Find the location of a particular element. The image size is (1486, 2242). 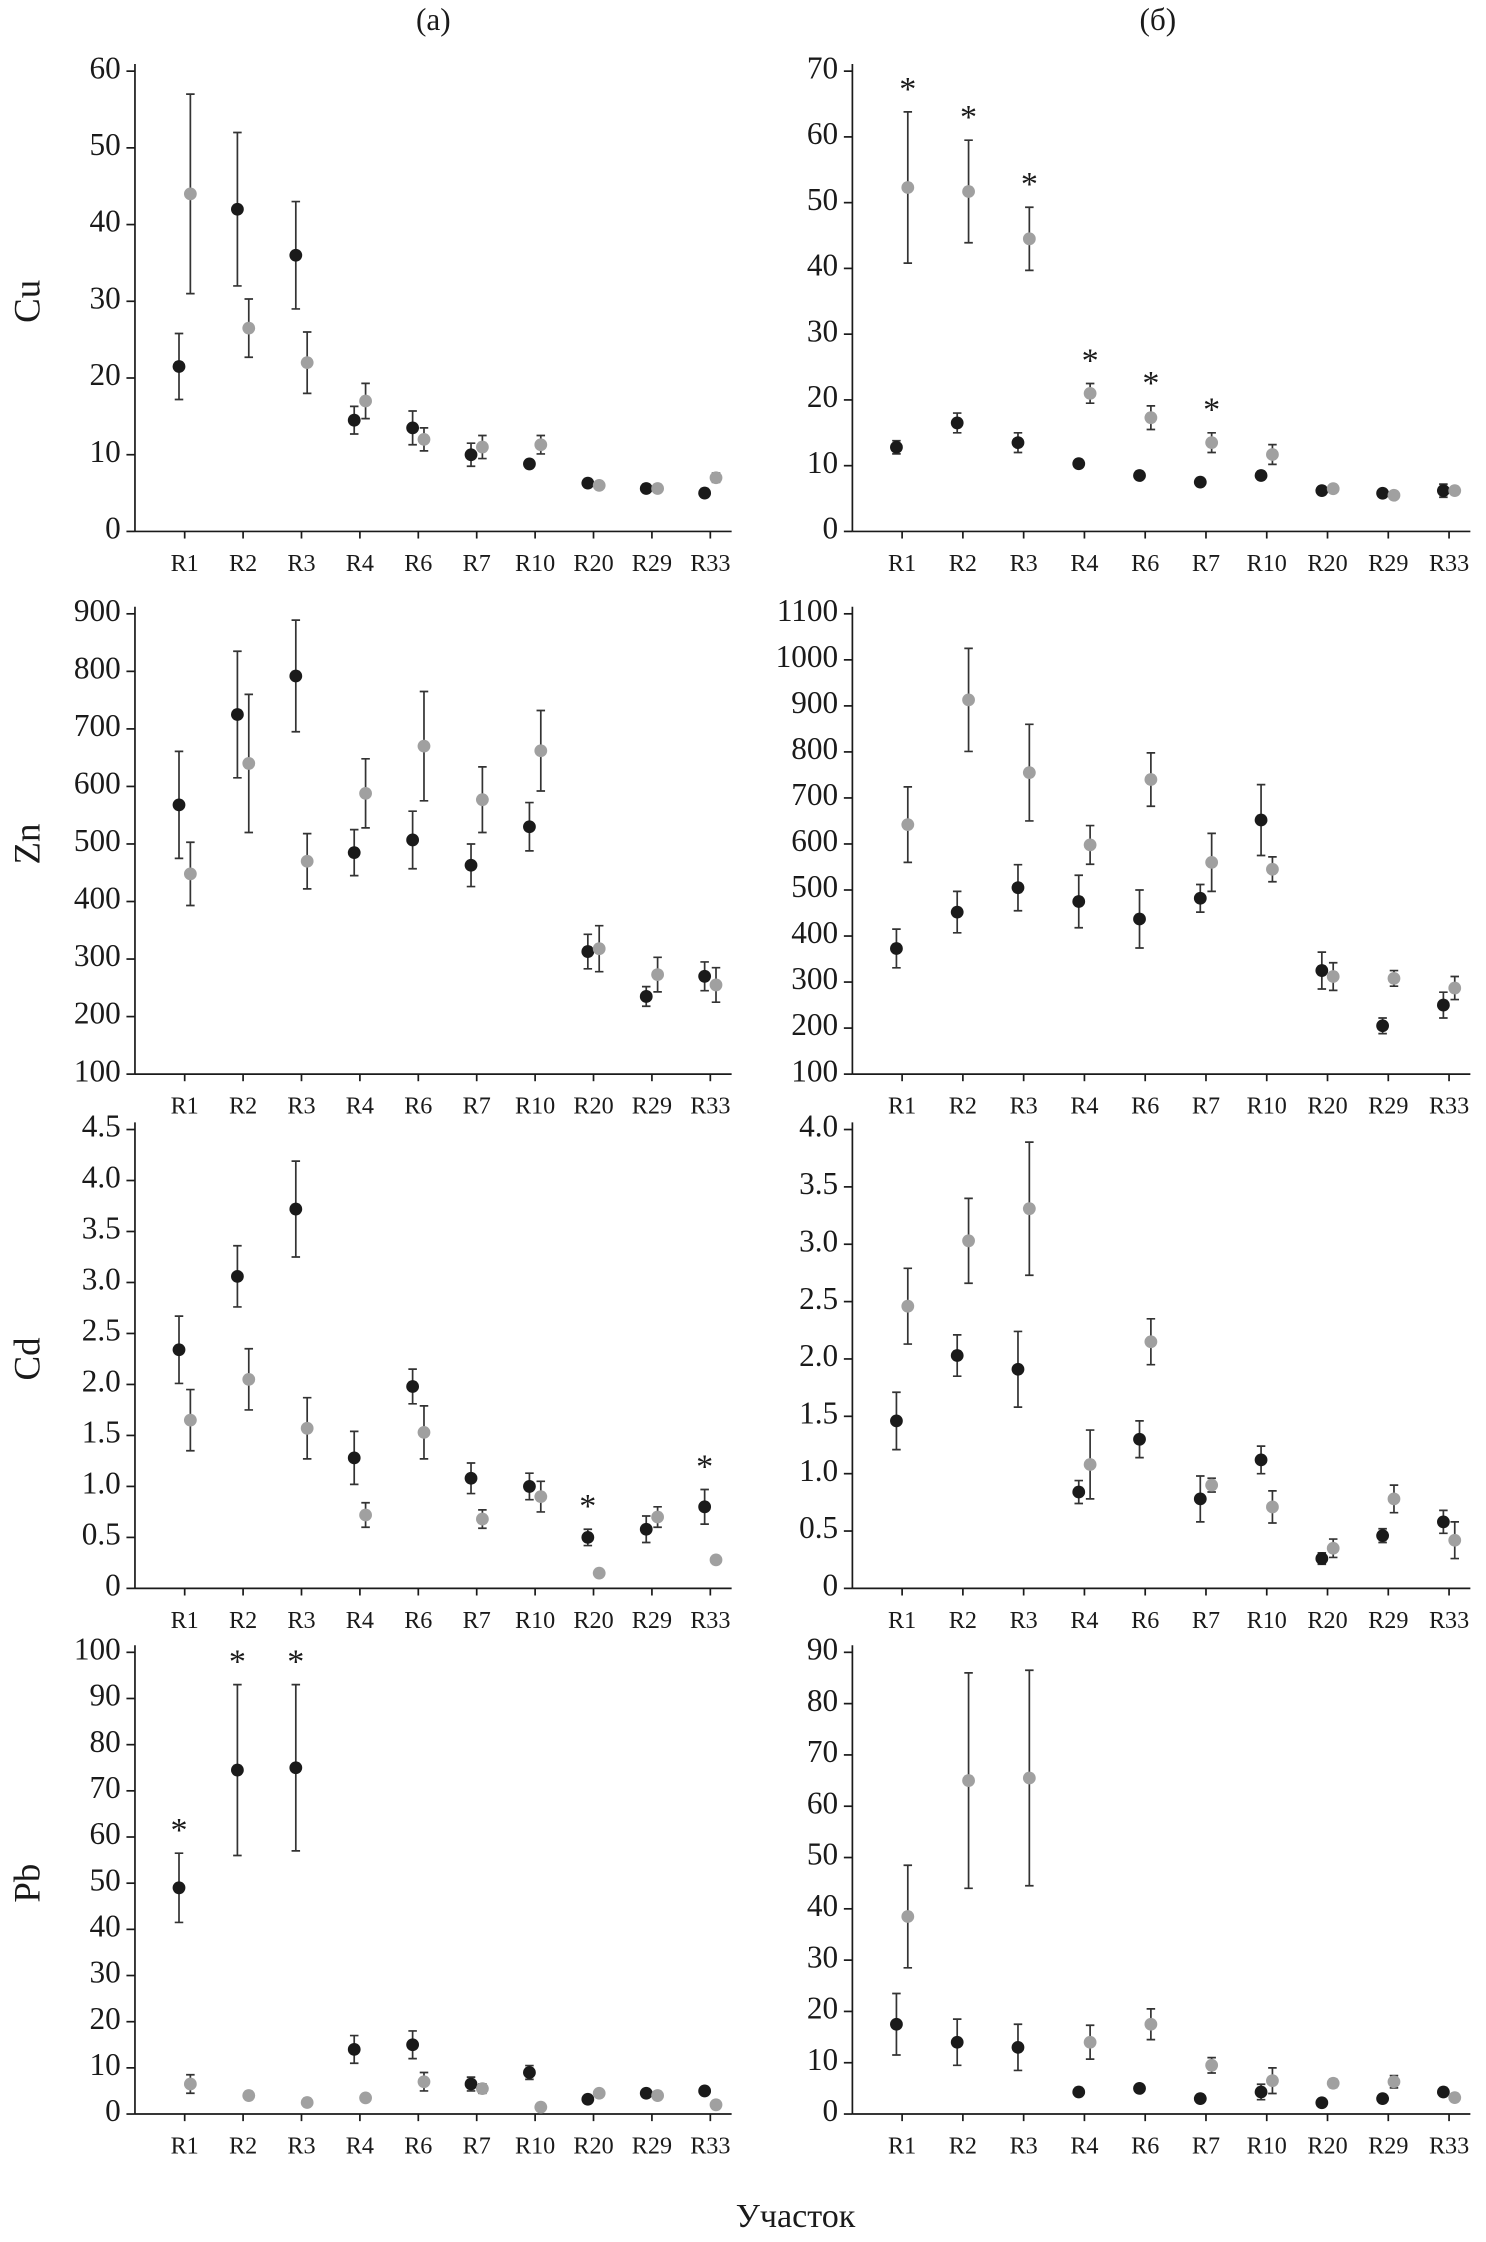

y-tick-label: 1.5 is located at coordinates (818, 1412).